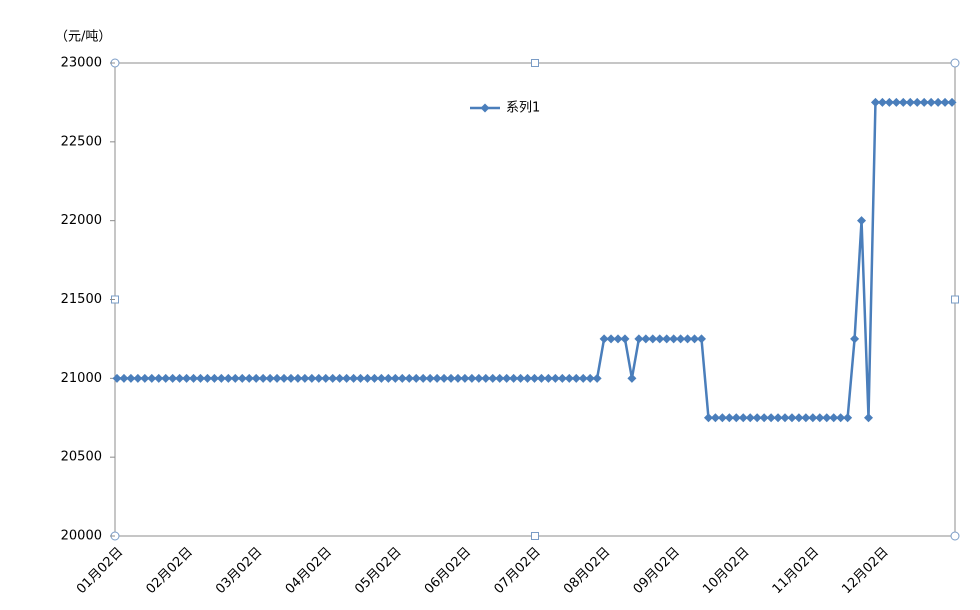  I want to click on y-tick-label: 22000, so click(81, 220).